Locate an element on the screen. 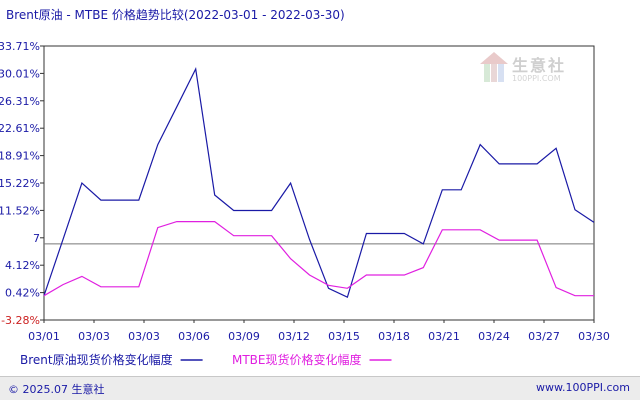  x-tick-label: 03/15 is located at coordinates (344, 336).